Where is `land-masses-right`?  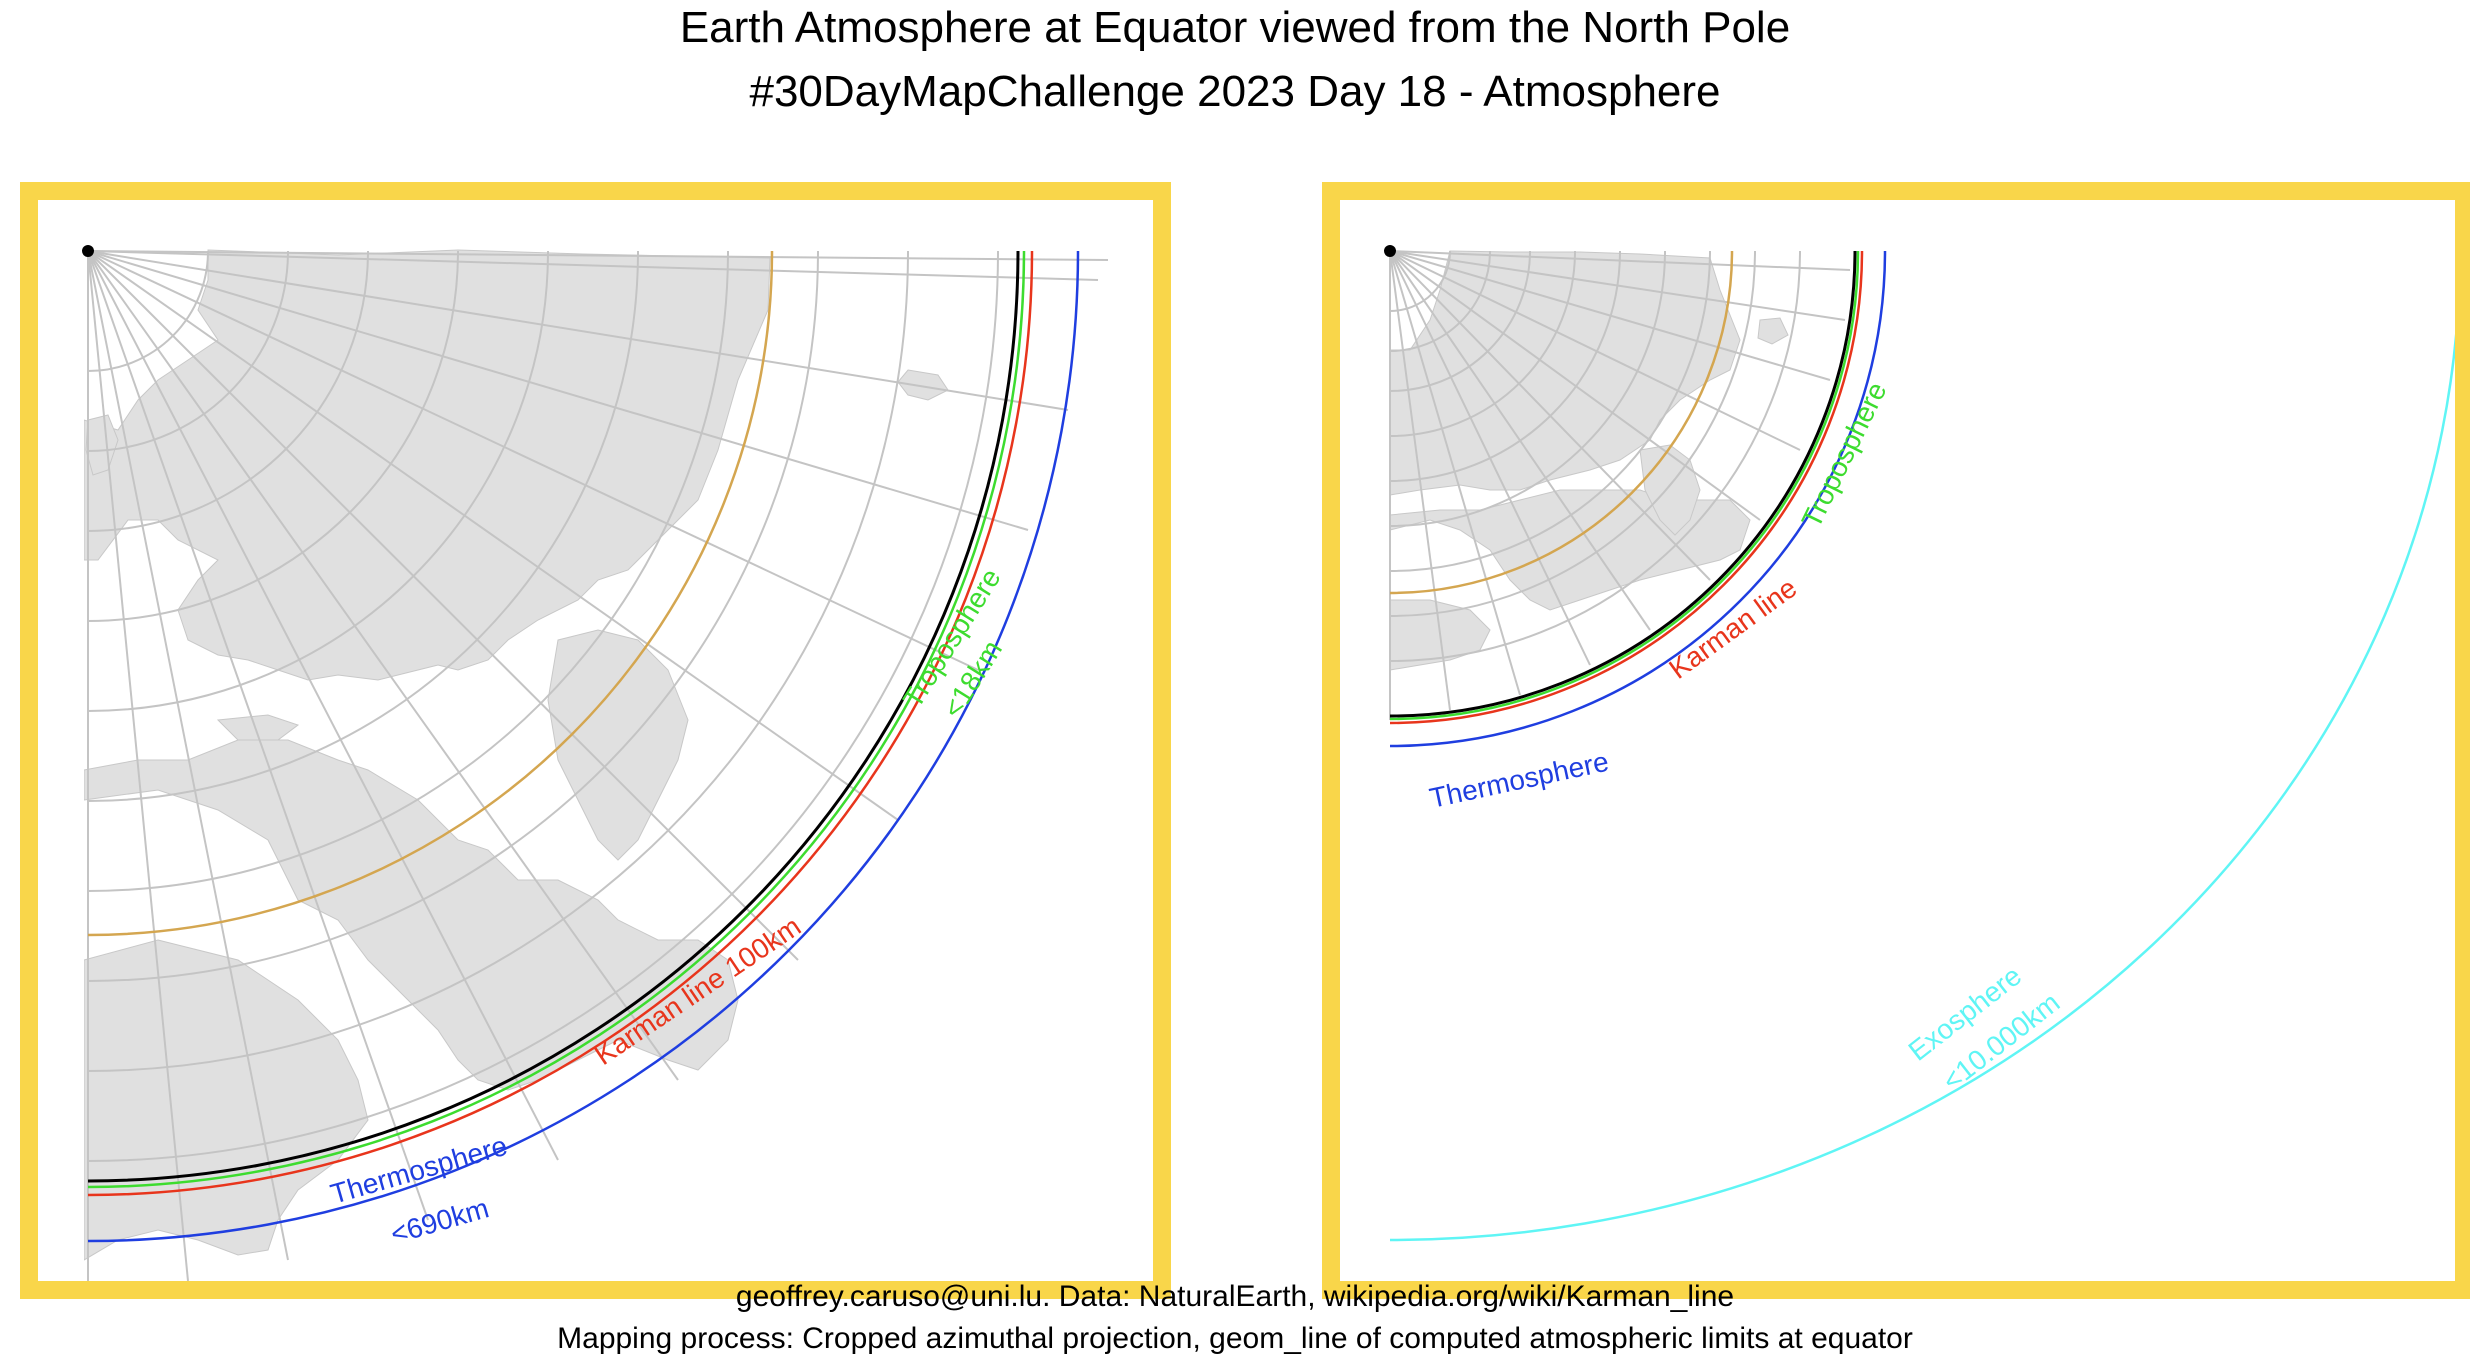 land-masses-right is located at coordinates (1589, 460).